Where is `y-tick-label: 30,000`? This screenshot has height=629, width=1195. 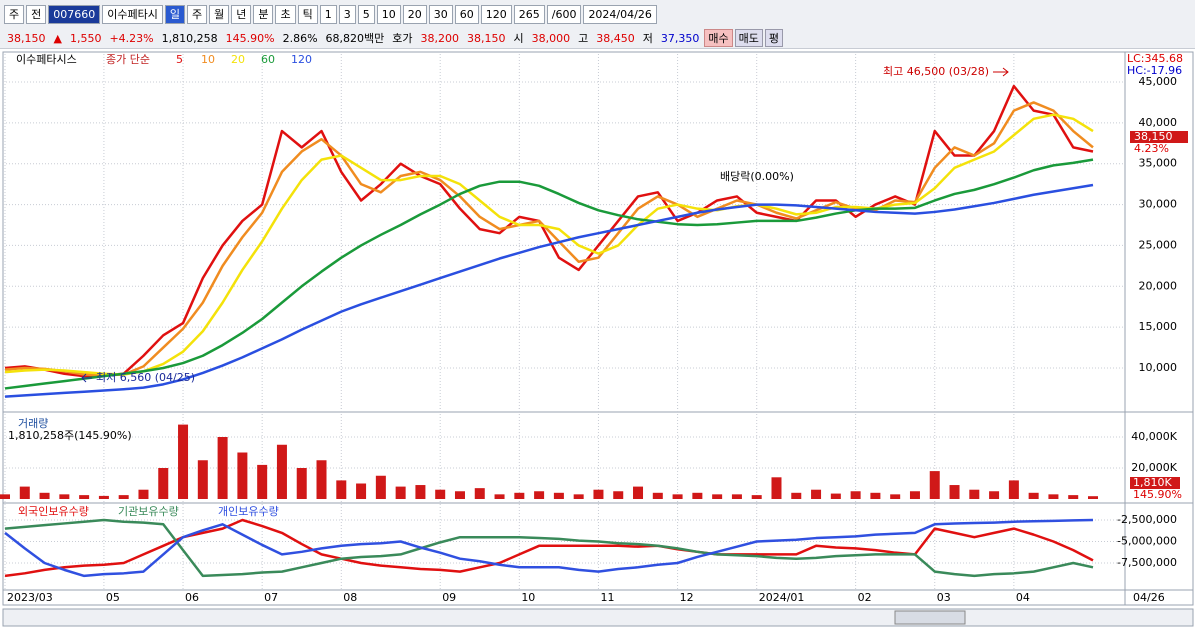
y-tick-label: 30,000 is located at coordinates (1158, 204).